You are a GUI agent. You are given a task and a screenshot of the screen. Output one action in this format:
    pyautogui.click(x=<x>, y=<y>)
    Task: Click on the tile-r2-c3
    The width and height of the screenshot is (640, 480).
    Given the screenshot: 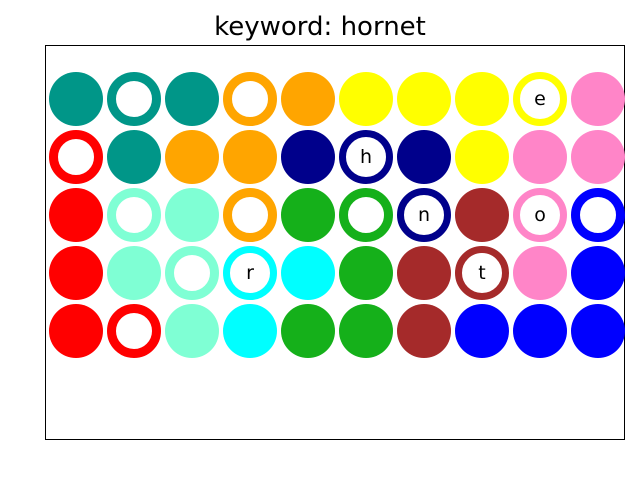 What is the action you would take?
    pyautogui.click(x=192, y=157)
    